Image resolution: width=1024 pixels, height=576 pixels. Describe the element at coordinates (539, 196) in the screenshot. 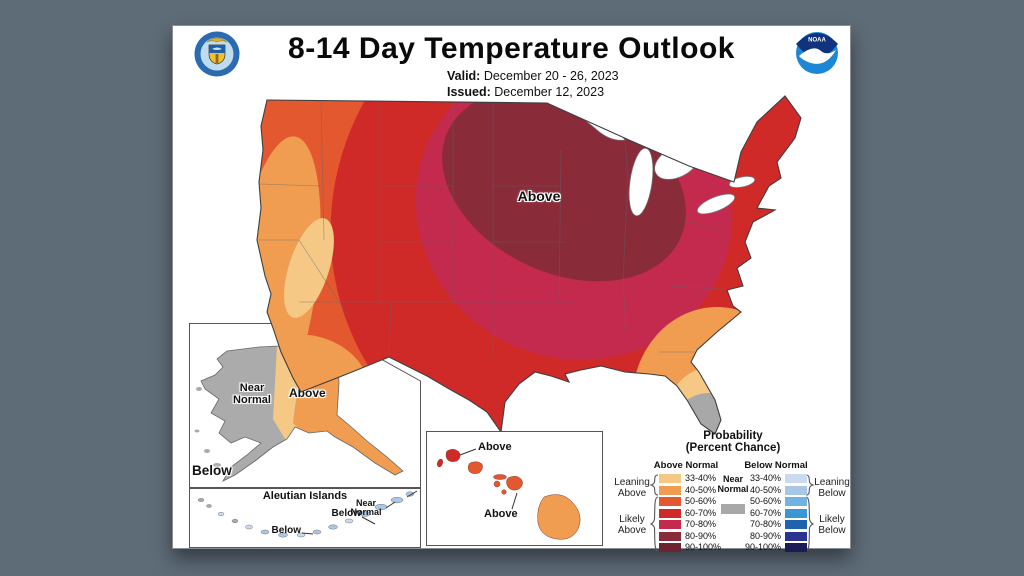

I see `conus-above-label: Above` at that location.